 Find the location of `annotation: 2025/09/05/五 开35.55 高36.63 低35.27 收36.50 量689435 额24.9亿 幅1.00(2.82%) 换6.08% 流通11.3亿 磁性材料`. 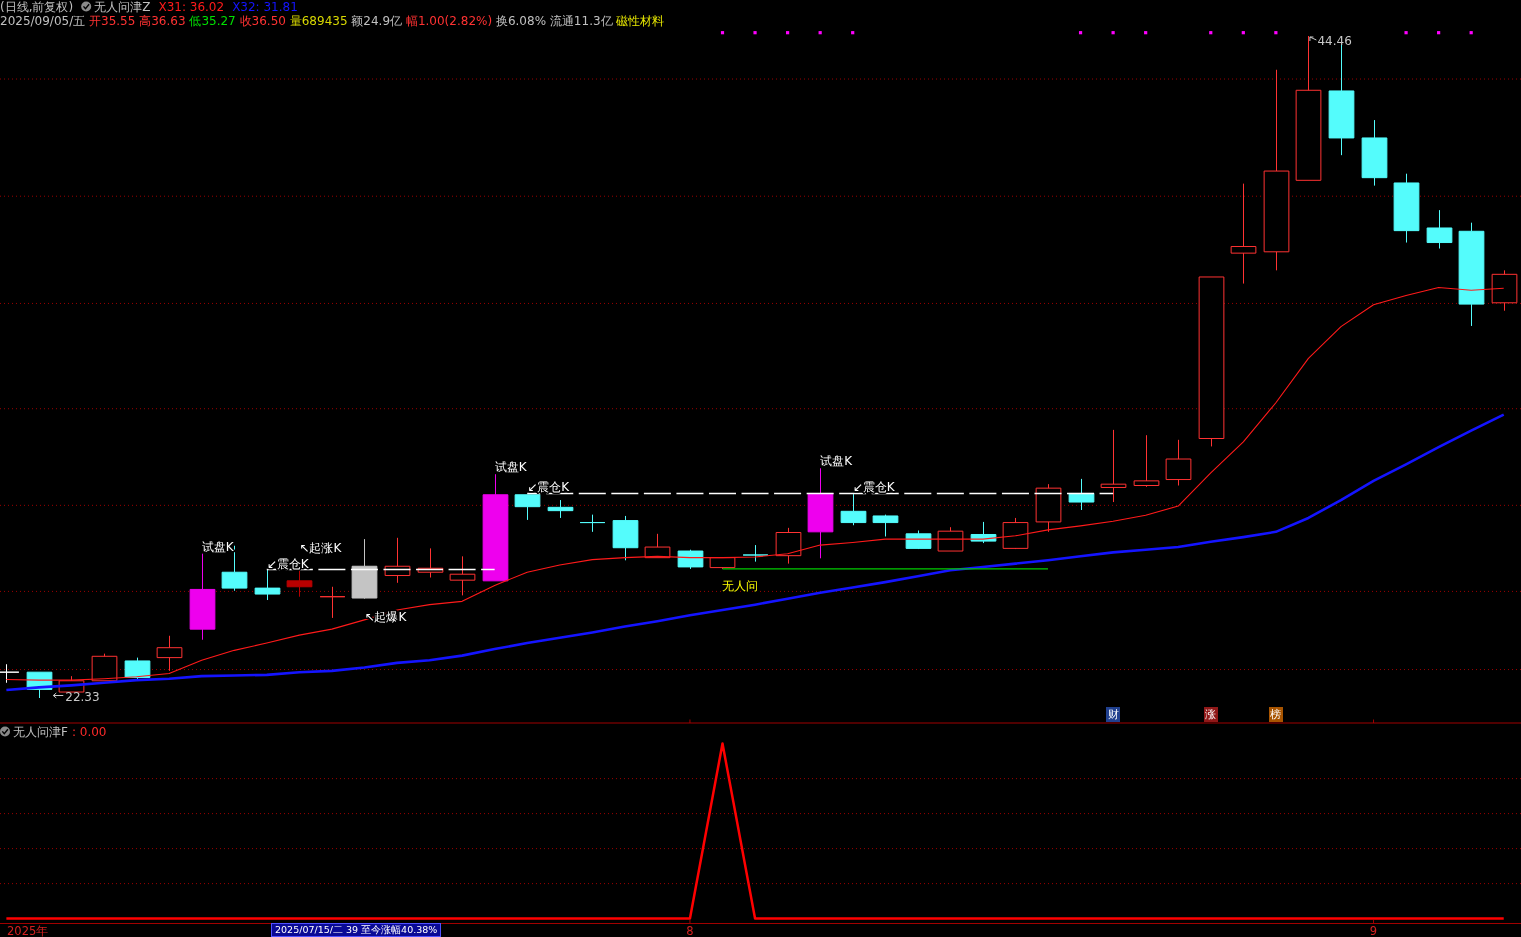

annotation: 2025/09/05/五 开35.55 高36.63 低35.27 收36.50 量689435 额24.9亿 幅1.00(2.82%) 换6.08% 流通11.3亿 磁性材料 is located at coordinates (332, 21).